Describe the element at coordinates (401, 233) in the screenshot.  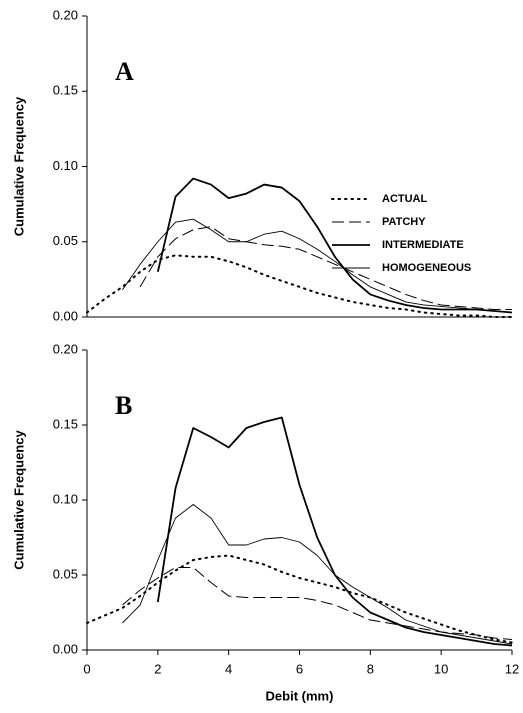
I see `legend: ACTUAL PATCHY INTERMEDIATE HOMOGENEOUS` at that location.